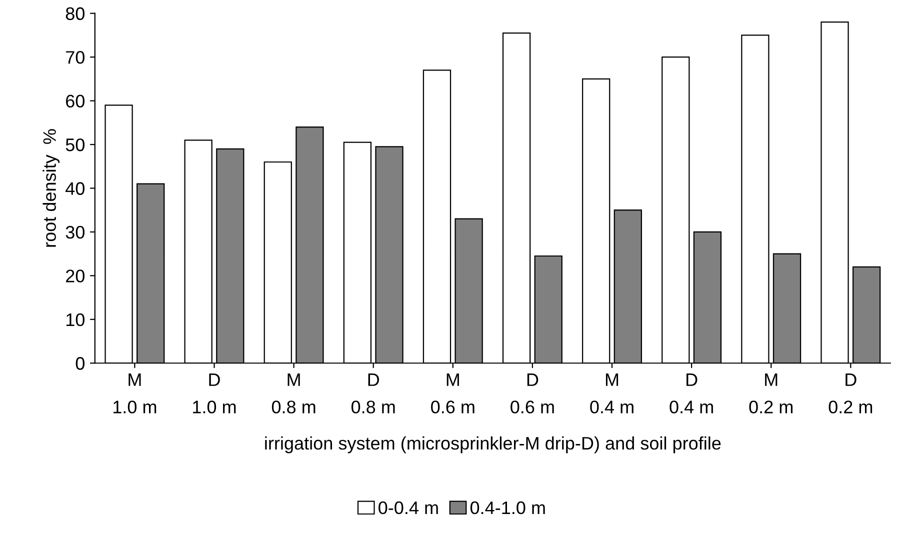 Image resolution: width=904 pixels, height=534 pixels. I want to click on y-axis-title: root density %, so click(51, 188).